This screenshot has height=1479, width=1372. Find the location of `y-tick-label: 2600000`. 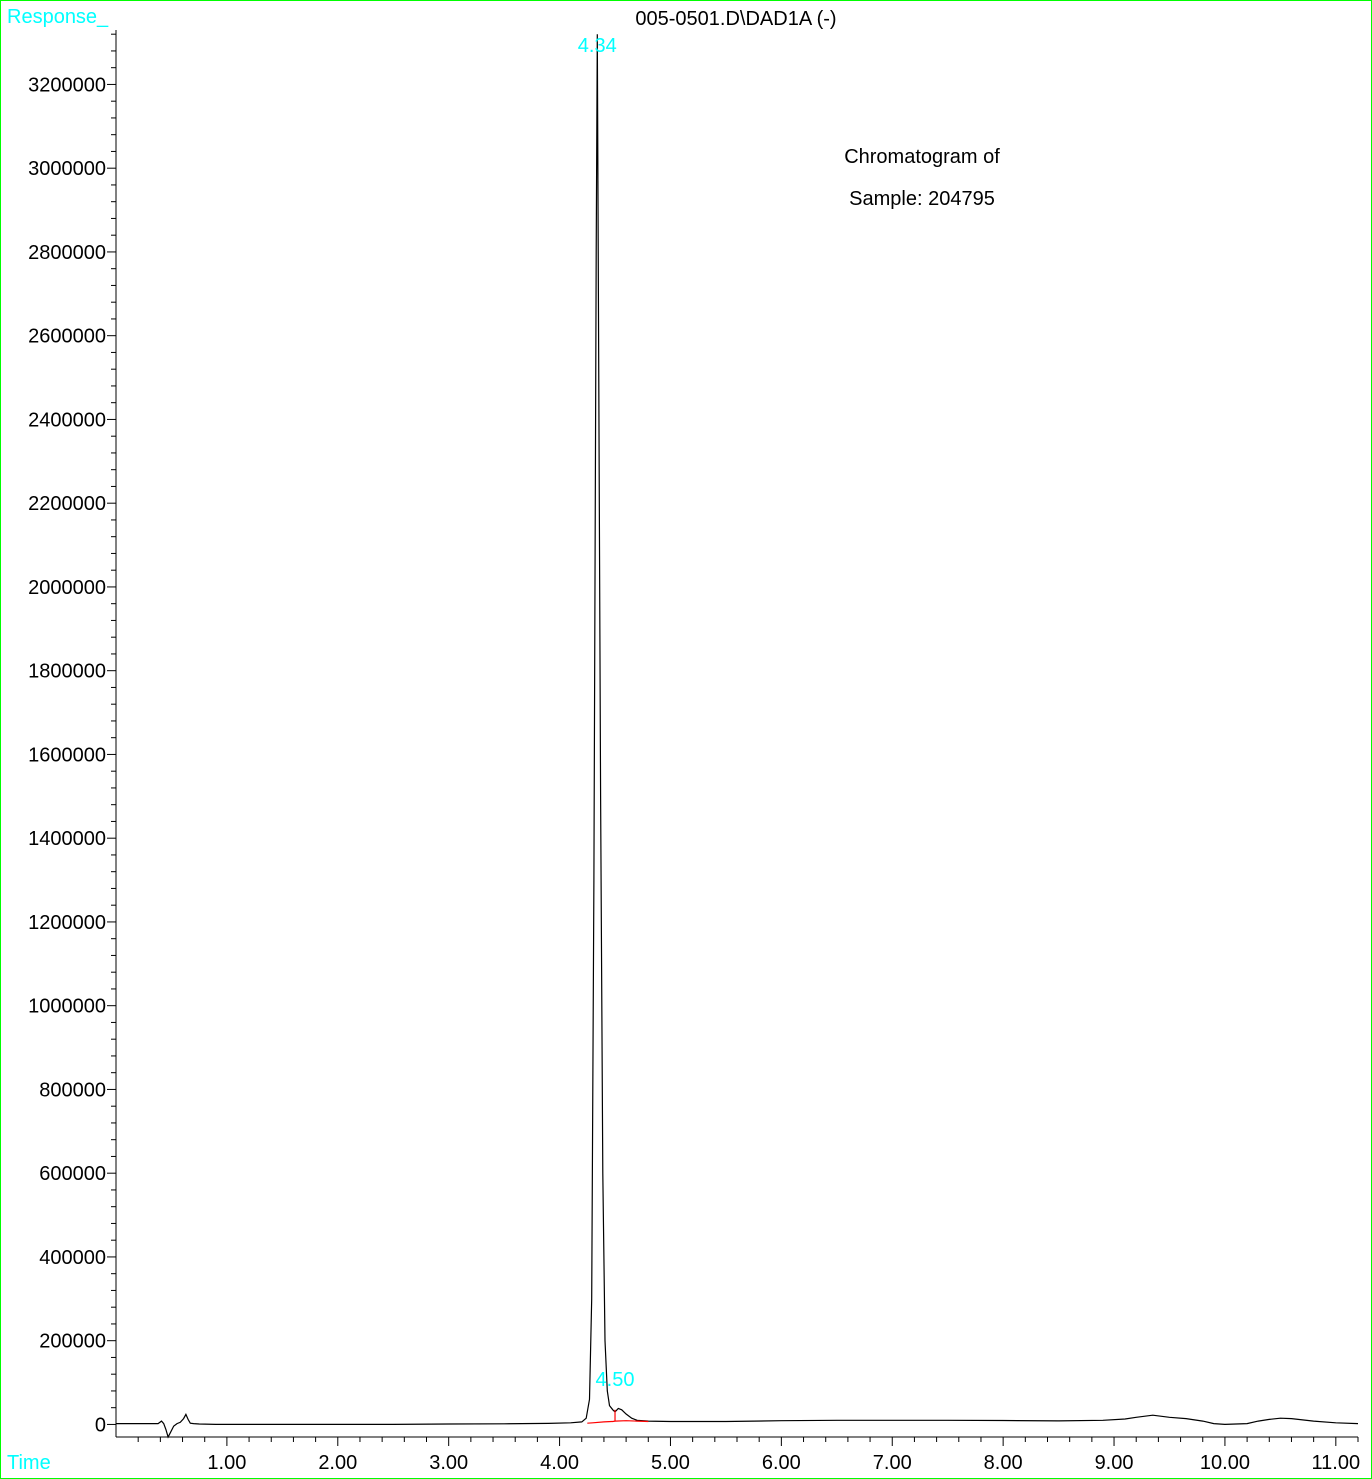

y-tick-label: 2600000 is located at coordinates (67, 337).